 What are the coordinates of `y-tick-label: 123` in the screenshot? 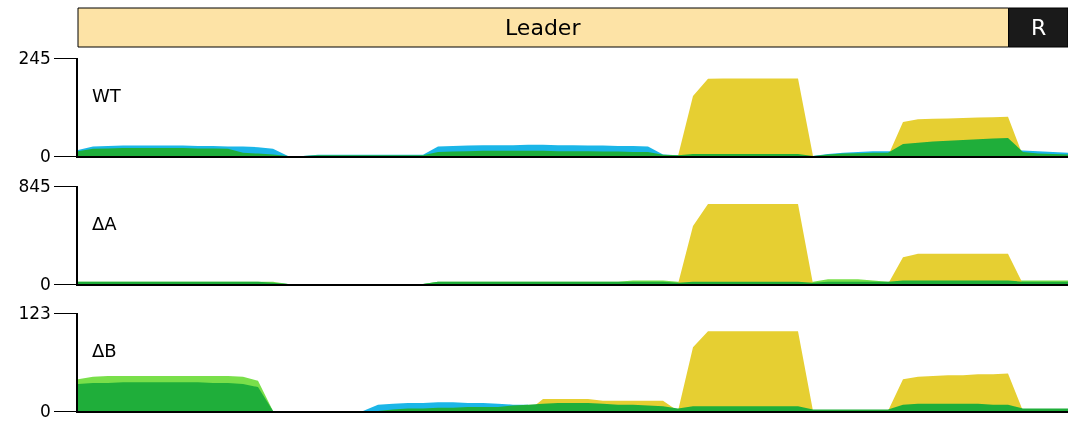 It's located at (34, 312).